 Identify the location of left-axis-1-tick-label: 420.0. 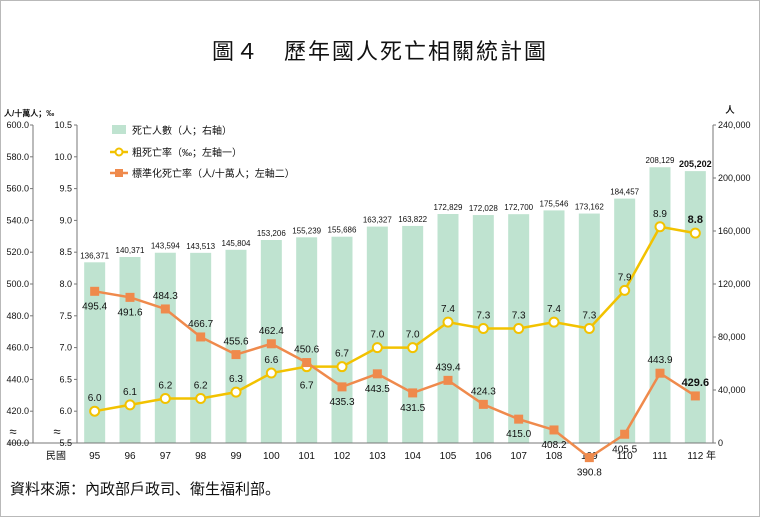
(17, 411).